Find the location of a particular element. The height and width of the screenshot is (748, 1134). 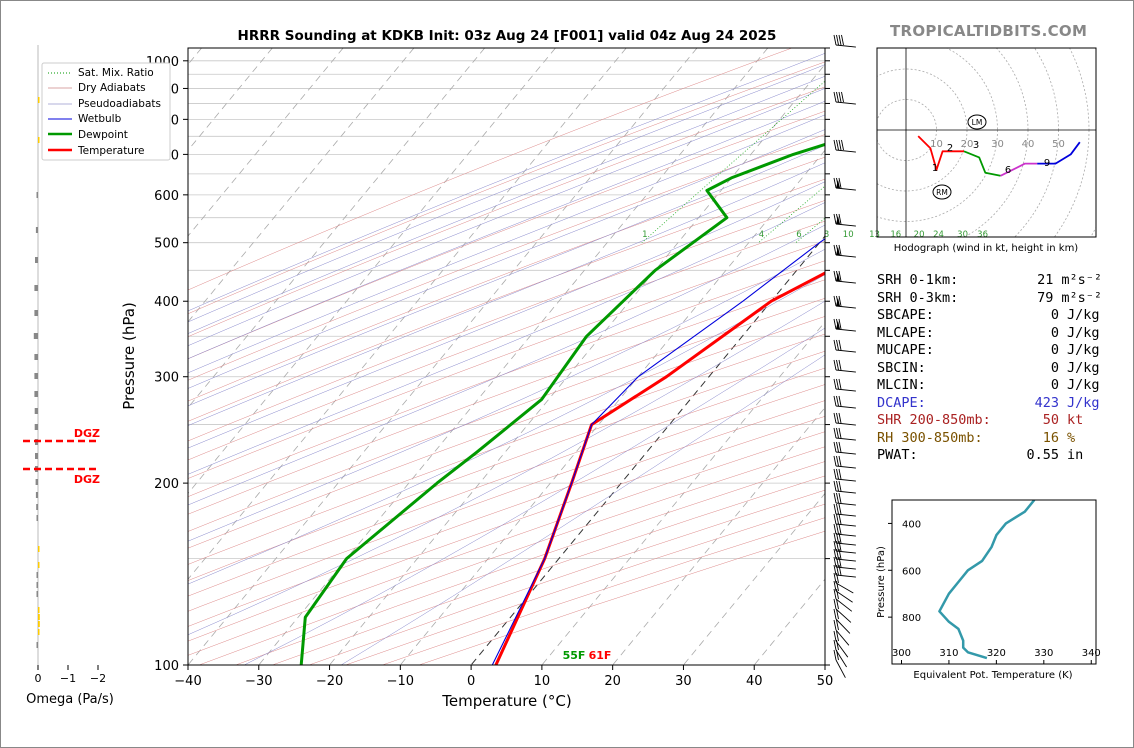

mixing-ratio-label: 13 is located at coordinates (874, 235).